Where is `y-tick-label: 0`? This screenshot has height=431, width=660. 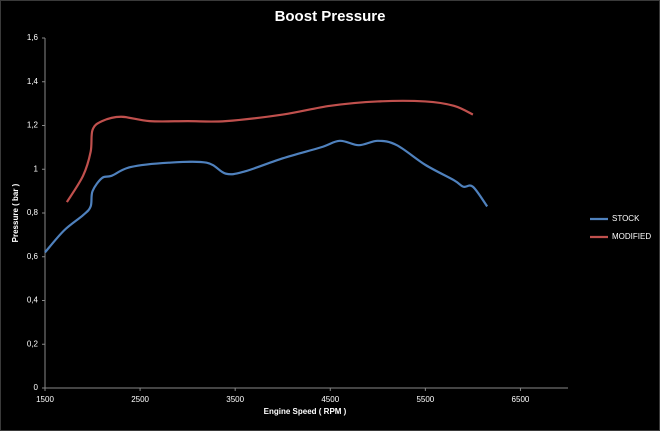 y-tick-label: 0 is located at coordinates (36, 387).